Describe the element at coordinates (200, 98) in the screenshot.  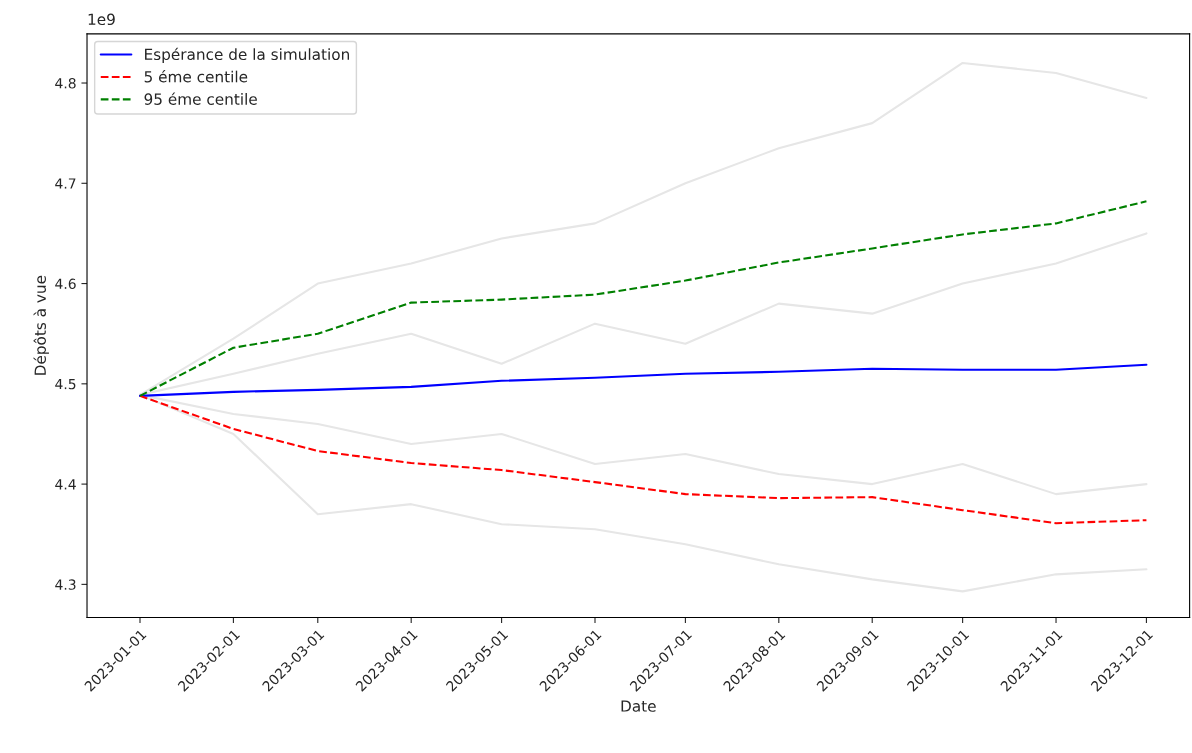
I see `legend-label: 95 éme centile` at that location.